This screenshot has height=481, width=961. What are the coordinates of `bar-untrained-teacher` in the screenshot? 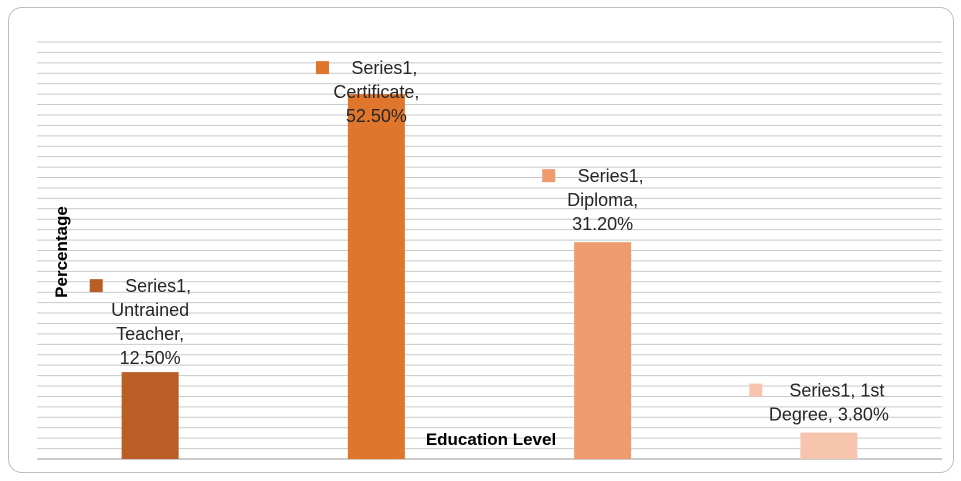 It's located at (150, 415).